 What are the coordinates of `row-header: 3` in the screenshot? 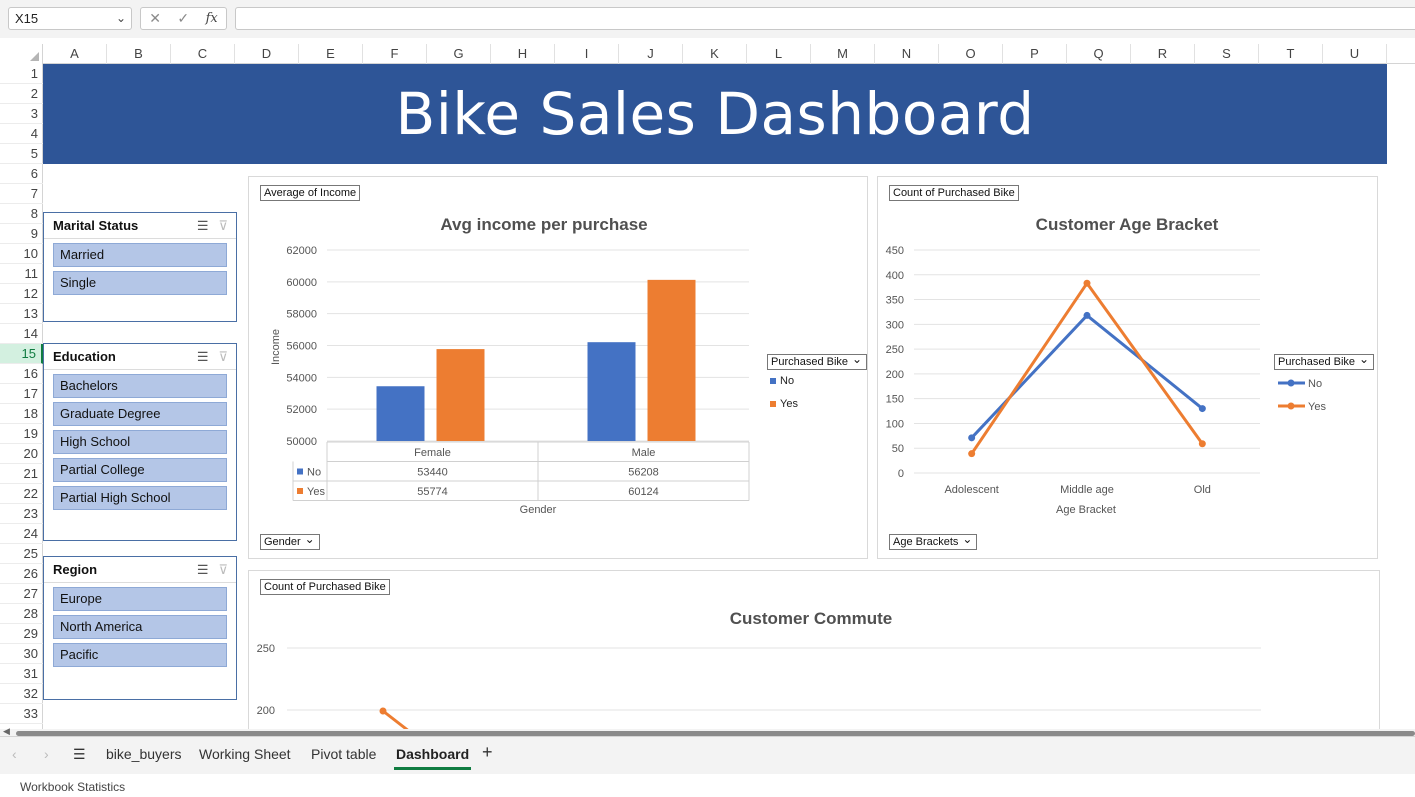 It's located at (21, 114).